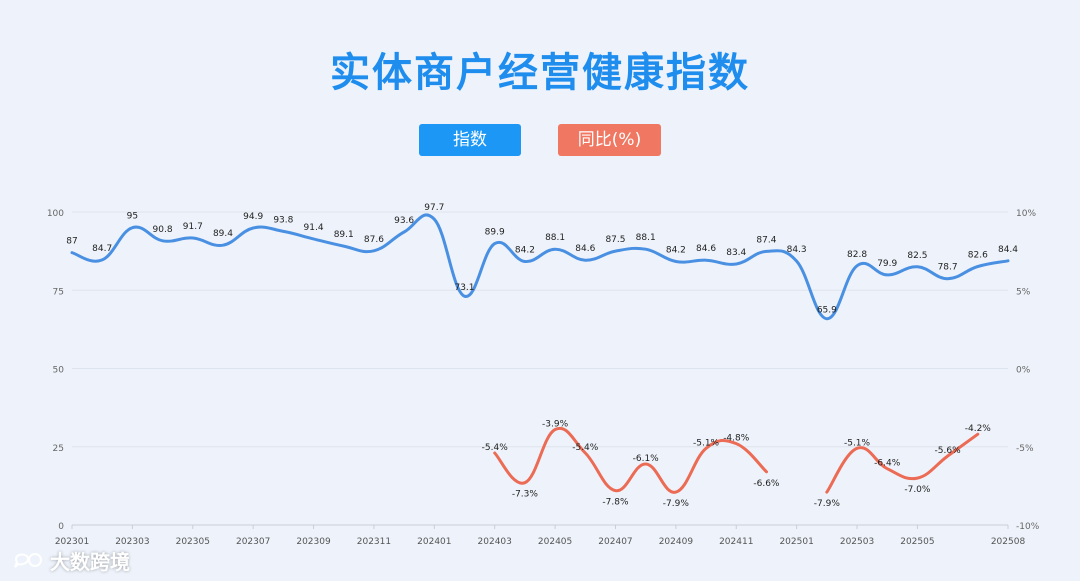 The height and width of the screenshot is (581, 1080). What do you see at coordinates (1028, 527) in the screenshot?
I see `y-right-tick-label: -10%` at bounding box center [1028, 527].